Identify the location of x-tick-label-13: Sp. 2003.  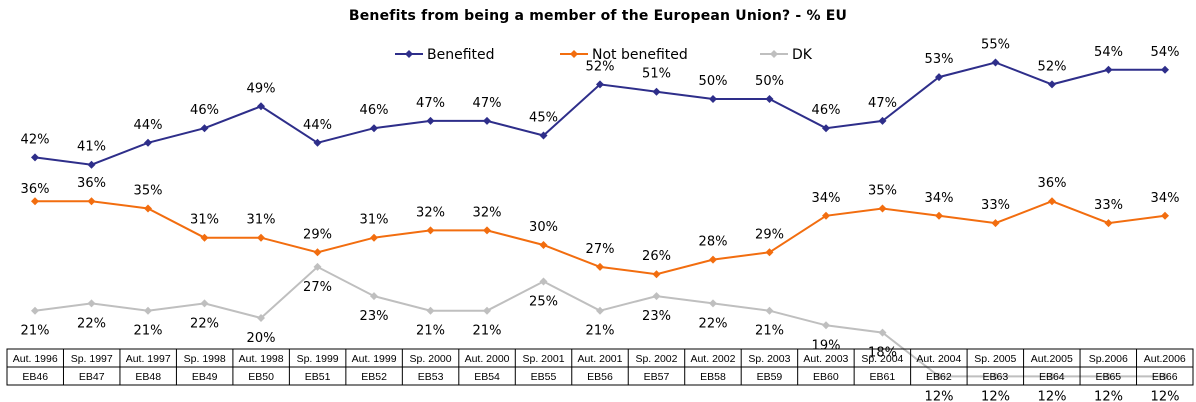
(769, 359).